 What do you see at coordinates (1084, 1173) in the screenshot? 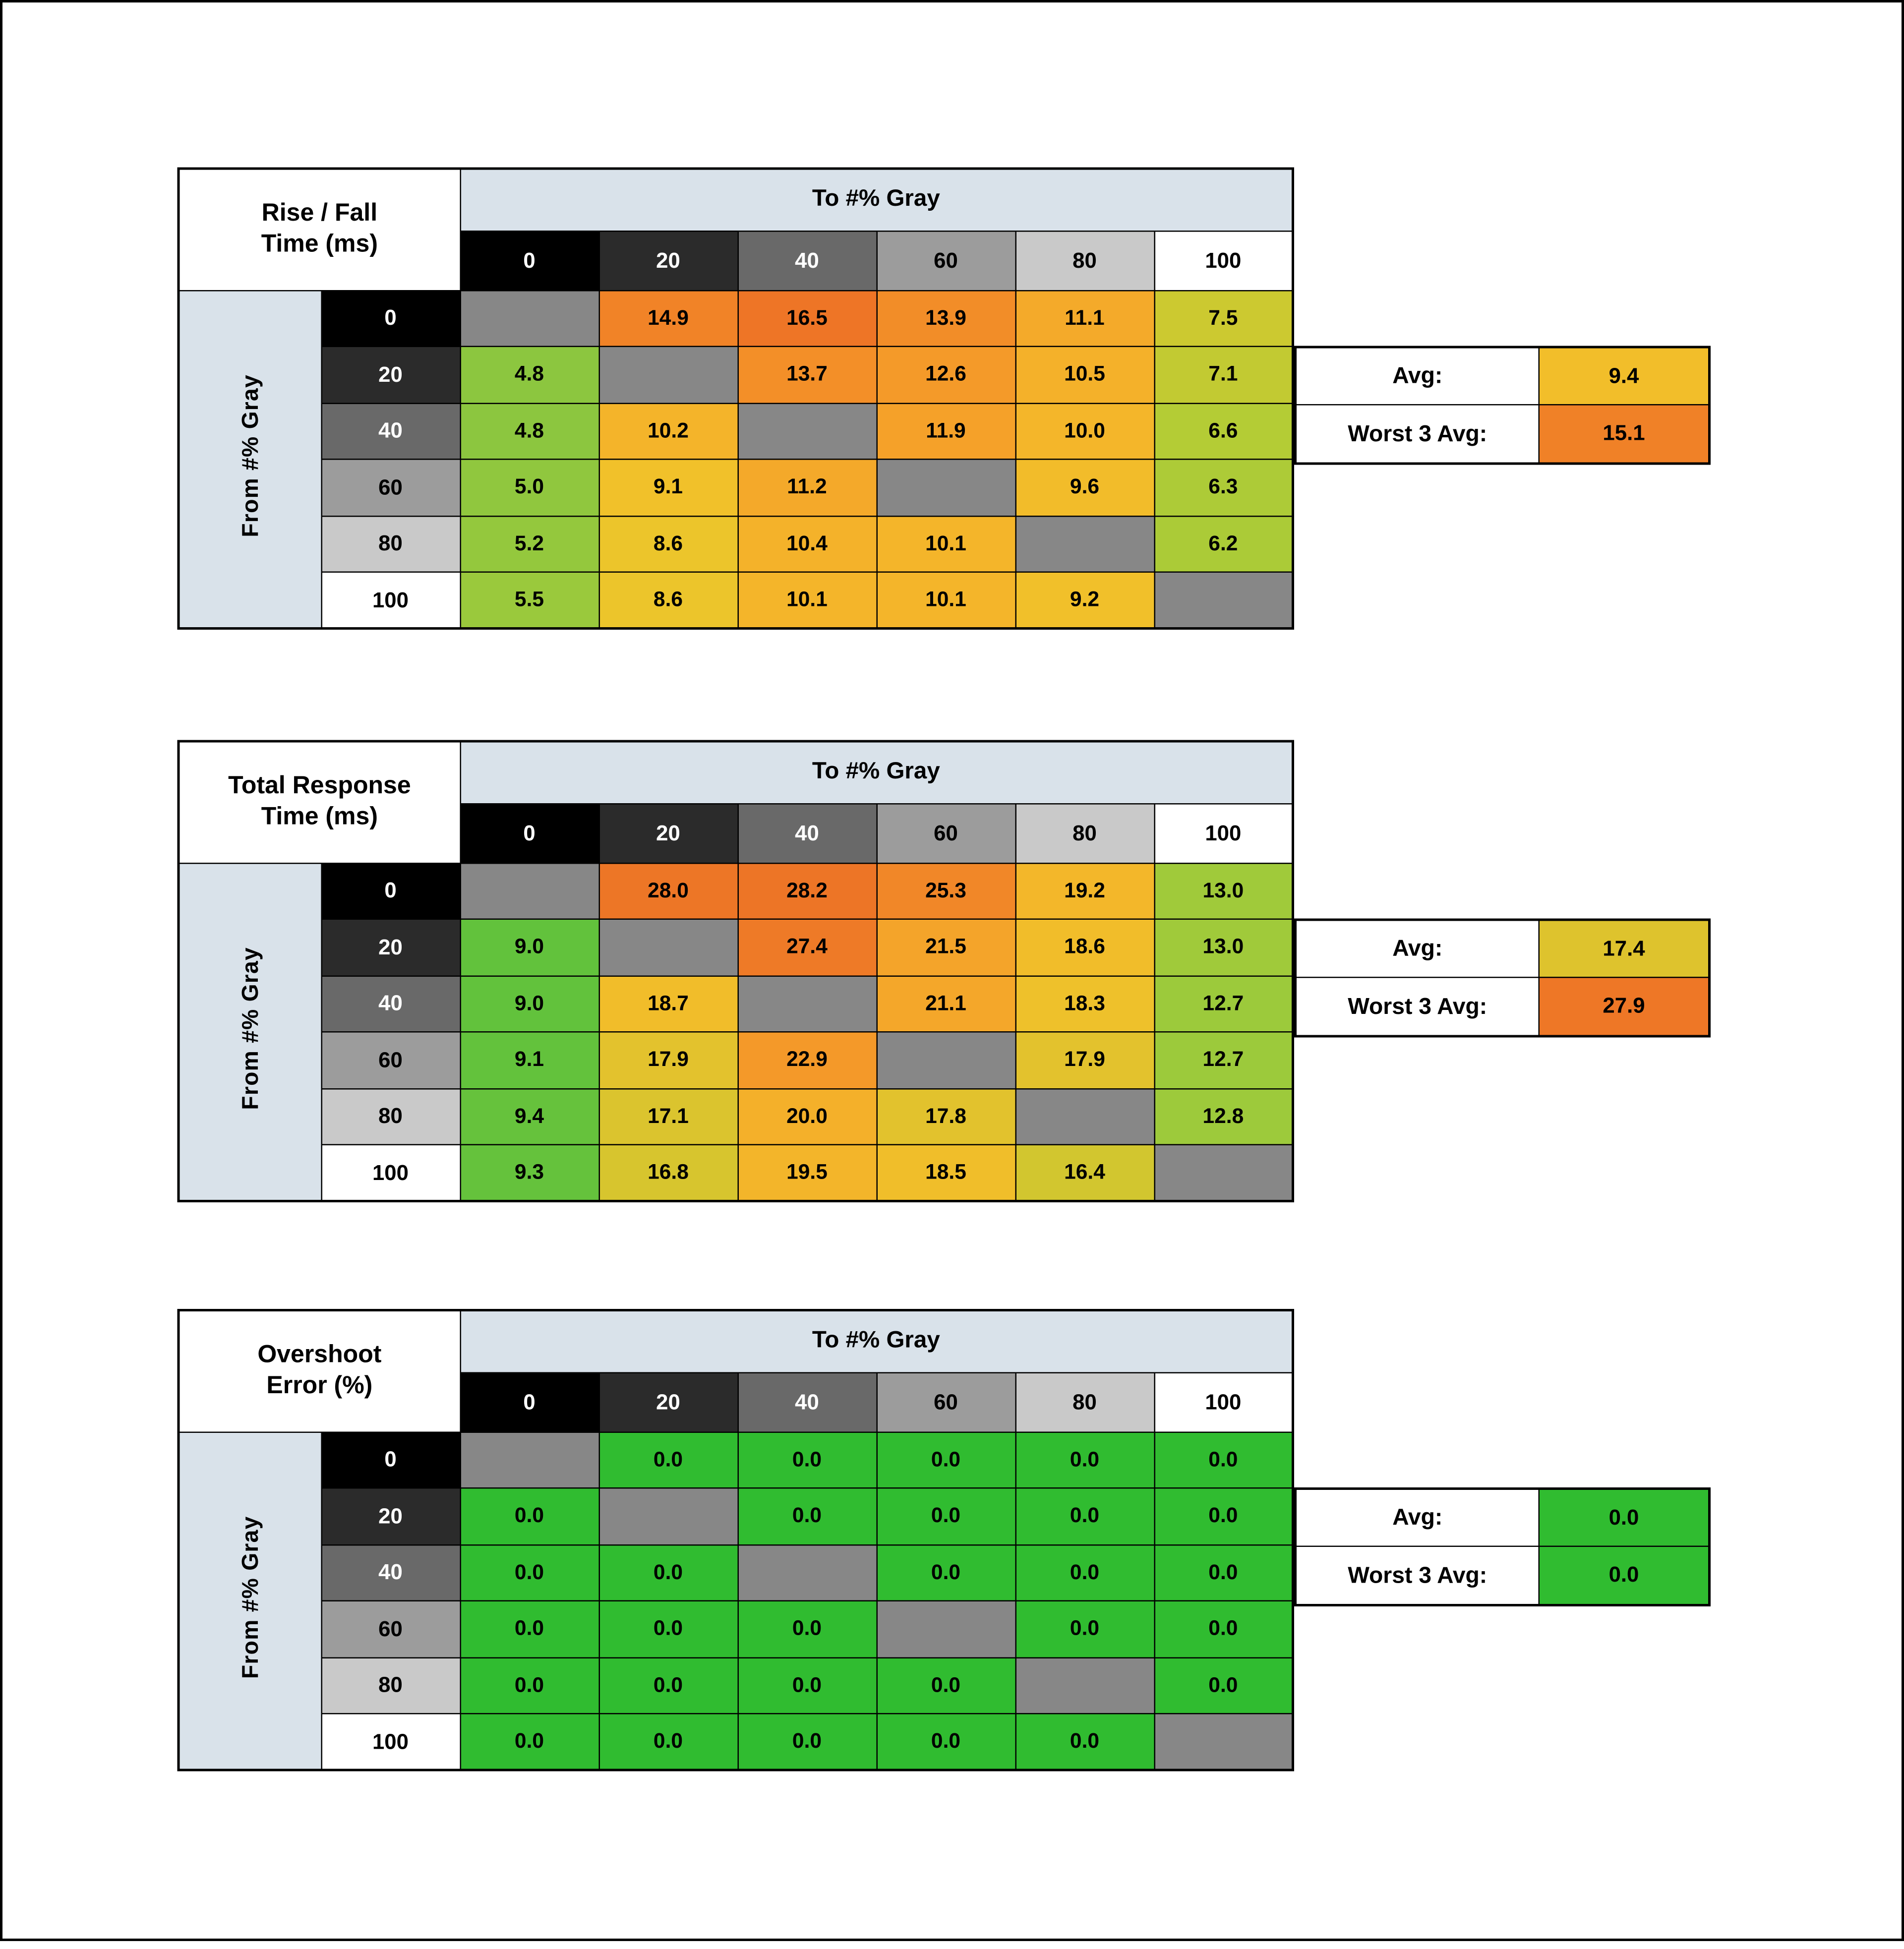
I see `value-cell: 16.4` at bounding box center [1084, 1173].